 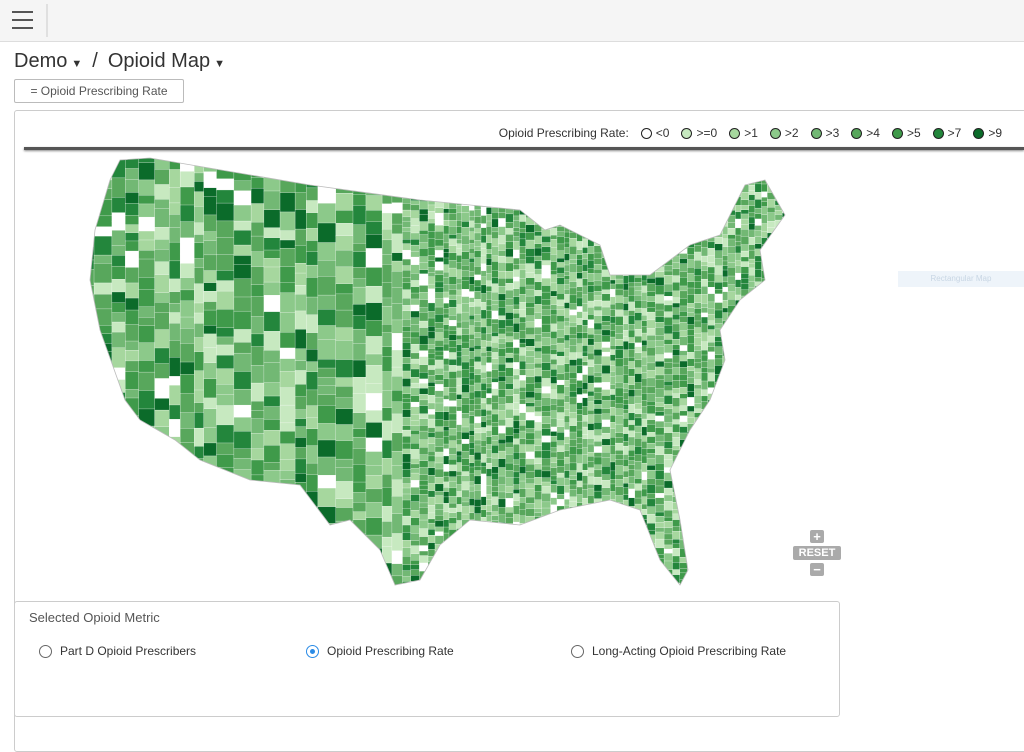 I want to click on radio-option: Part D Opioid Prescribers, so click(x=117, y=651).